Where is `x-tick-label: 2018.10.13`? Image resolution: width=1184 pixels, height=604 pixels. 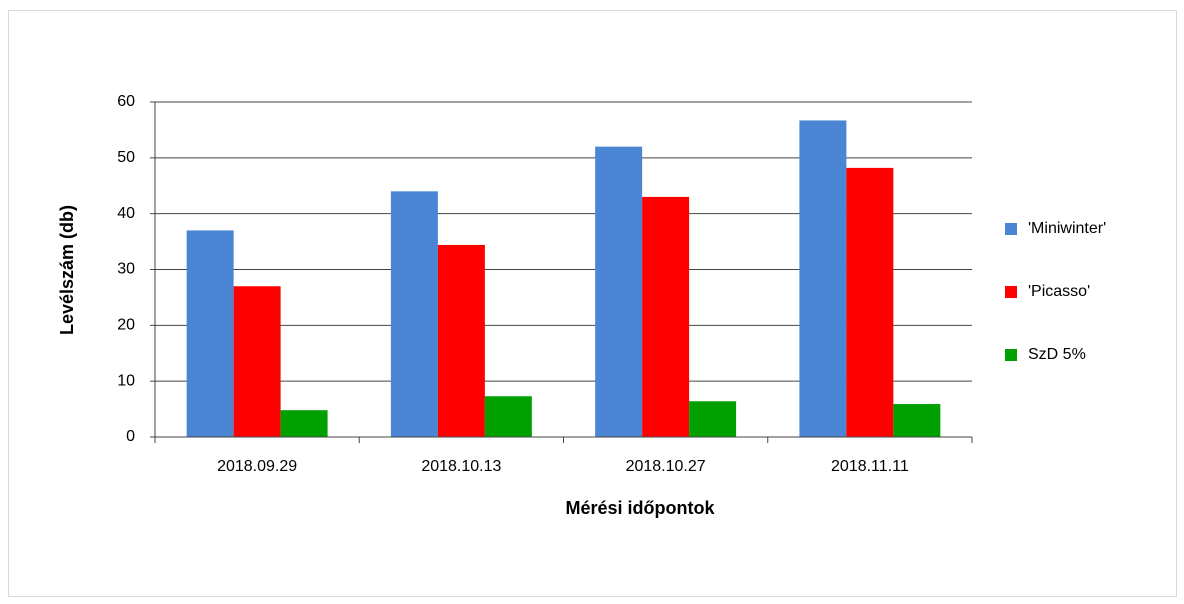 x-tick-label: 2018.10.13 is located at coordinates (461, 466).